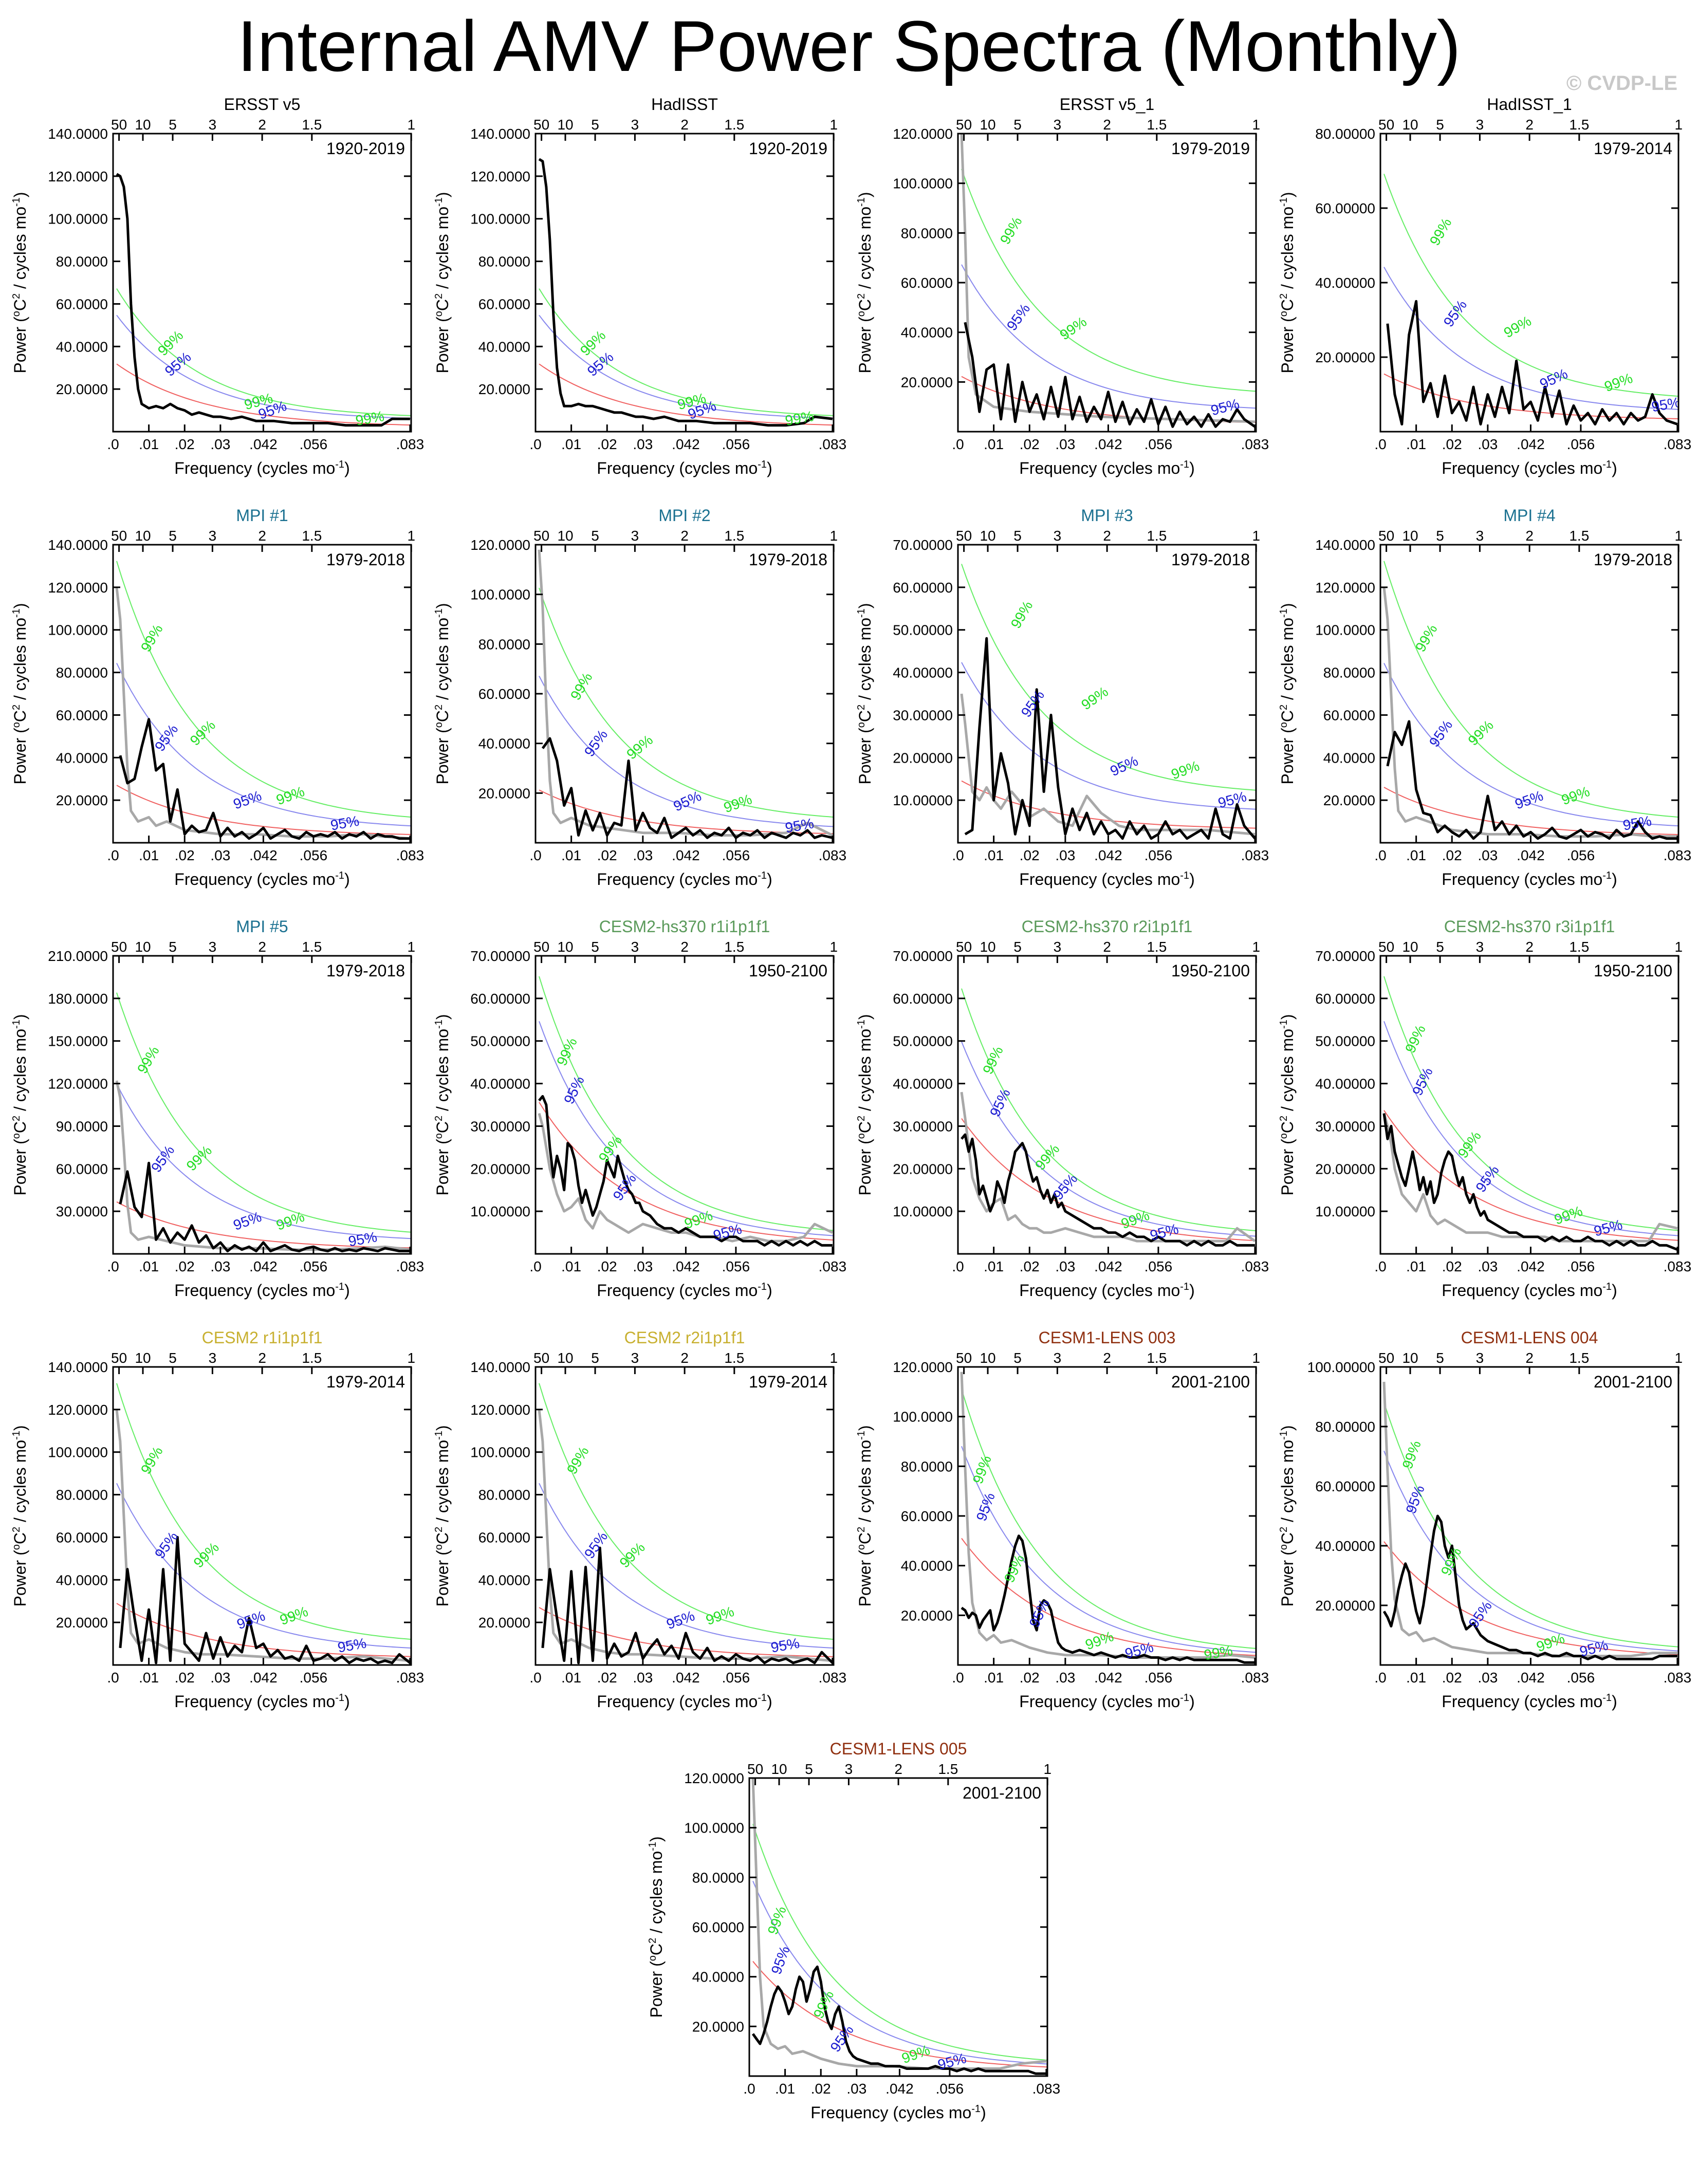  What do you see at coordinates (1341, 1367) in the screenshot?
I see `y-tick-label: 100.00000` at bounding box center [1341, 1367].